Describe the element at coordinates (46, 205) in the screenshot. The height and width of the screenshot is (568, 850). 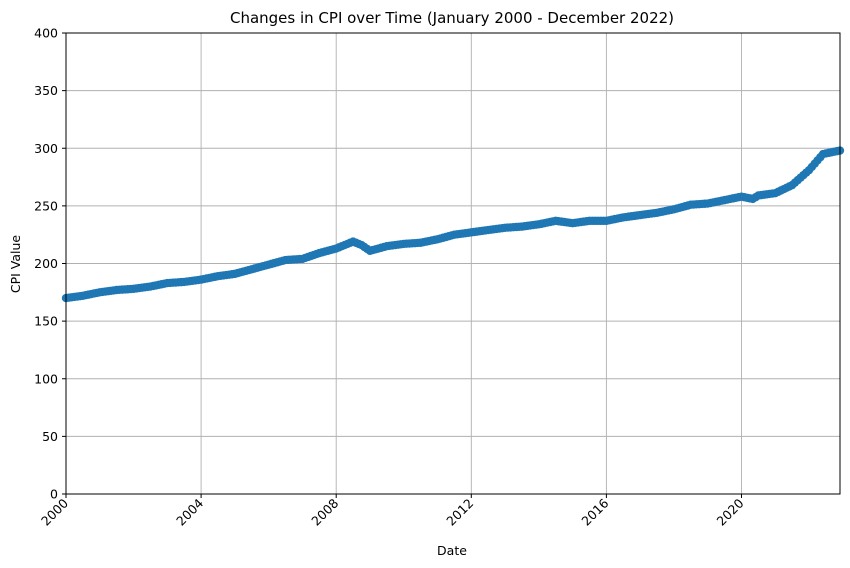
I see `y-tick-label: 250` at that location.